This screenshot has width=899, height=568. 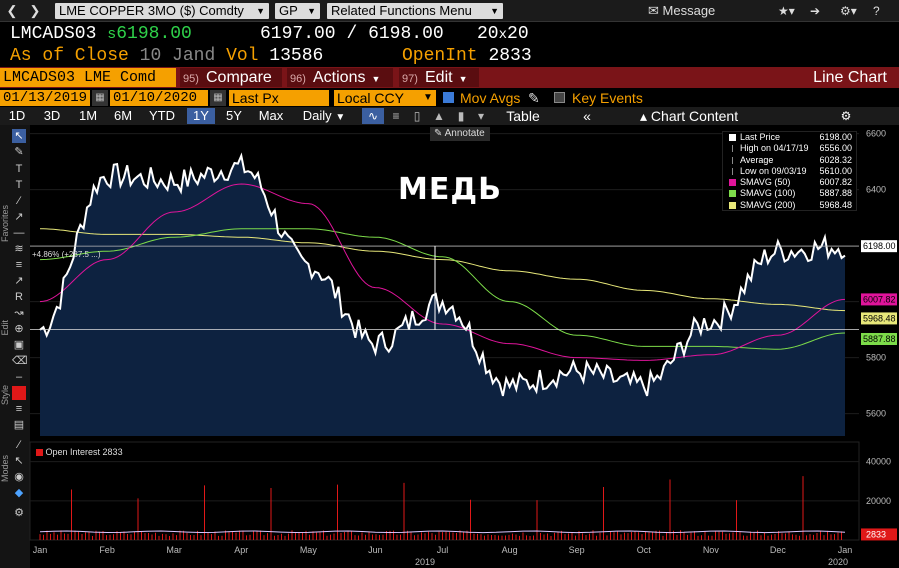 What do you see at coordinates (845, 550) in the screenshot?
I see `x-tick-label: Jan` at bounding box center [845, 550].